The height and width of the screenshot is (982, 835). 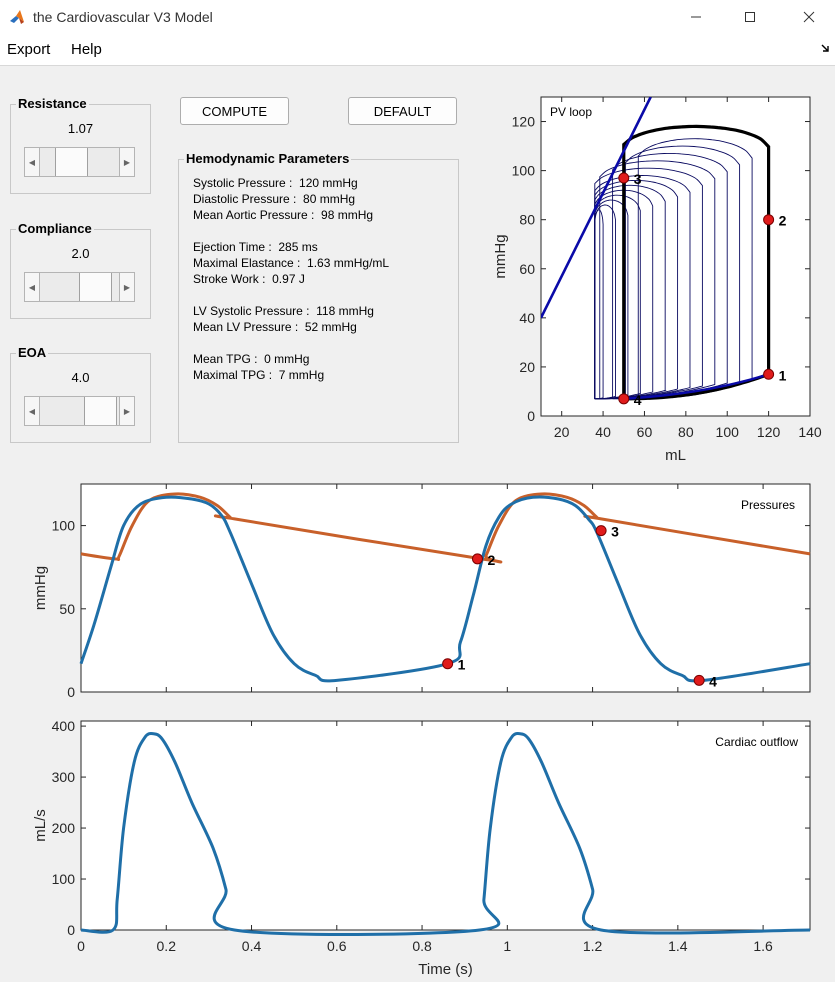 What do you see at coordinates (769, 432) in the screenshot?
I see `pv-loop-xtick-label: 120` at bounding box center [769, 432].